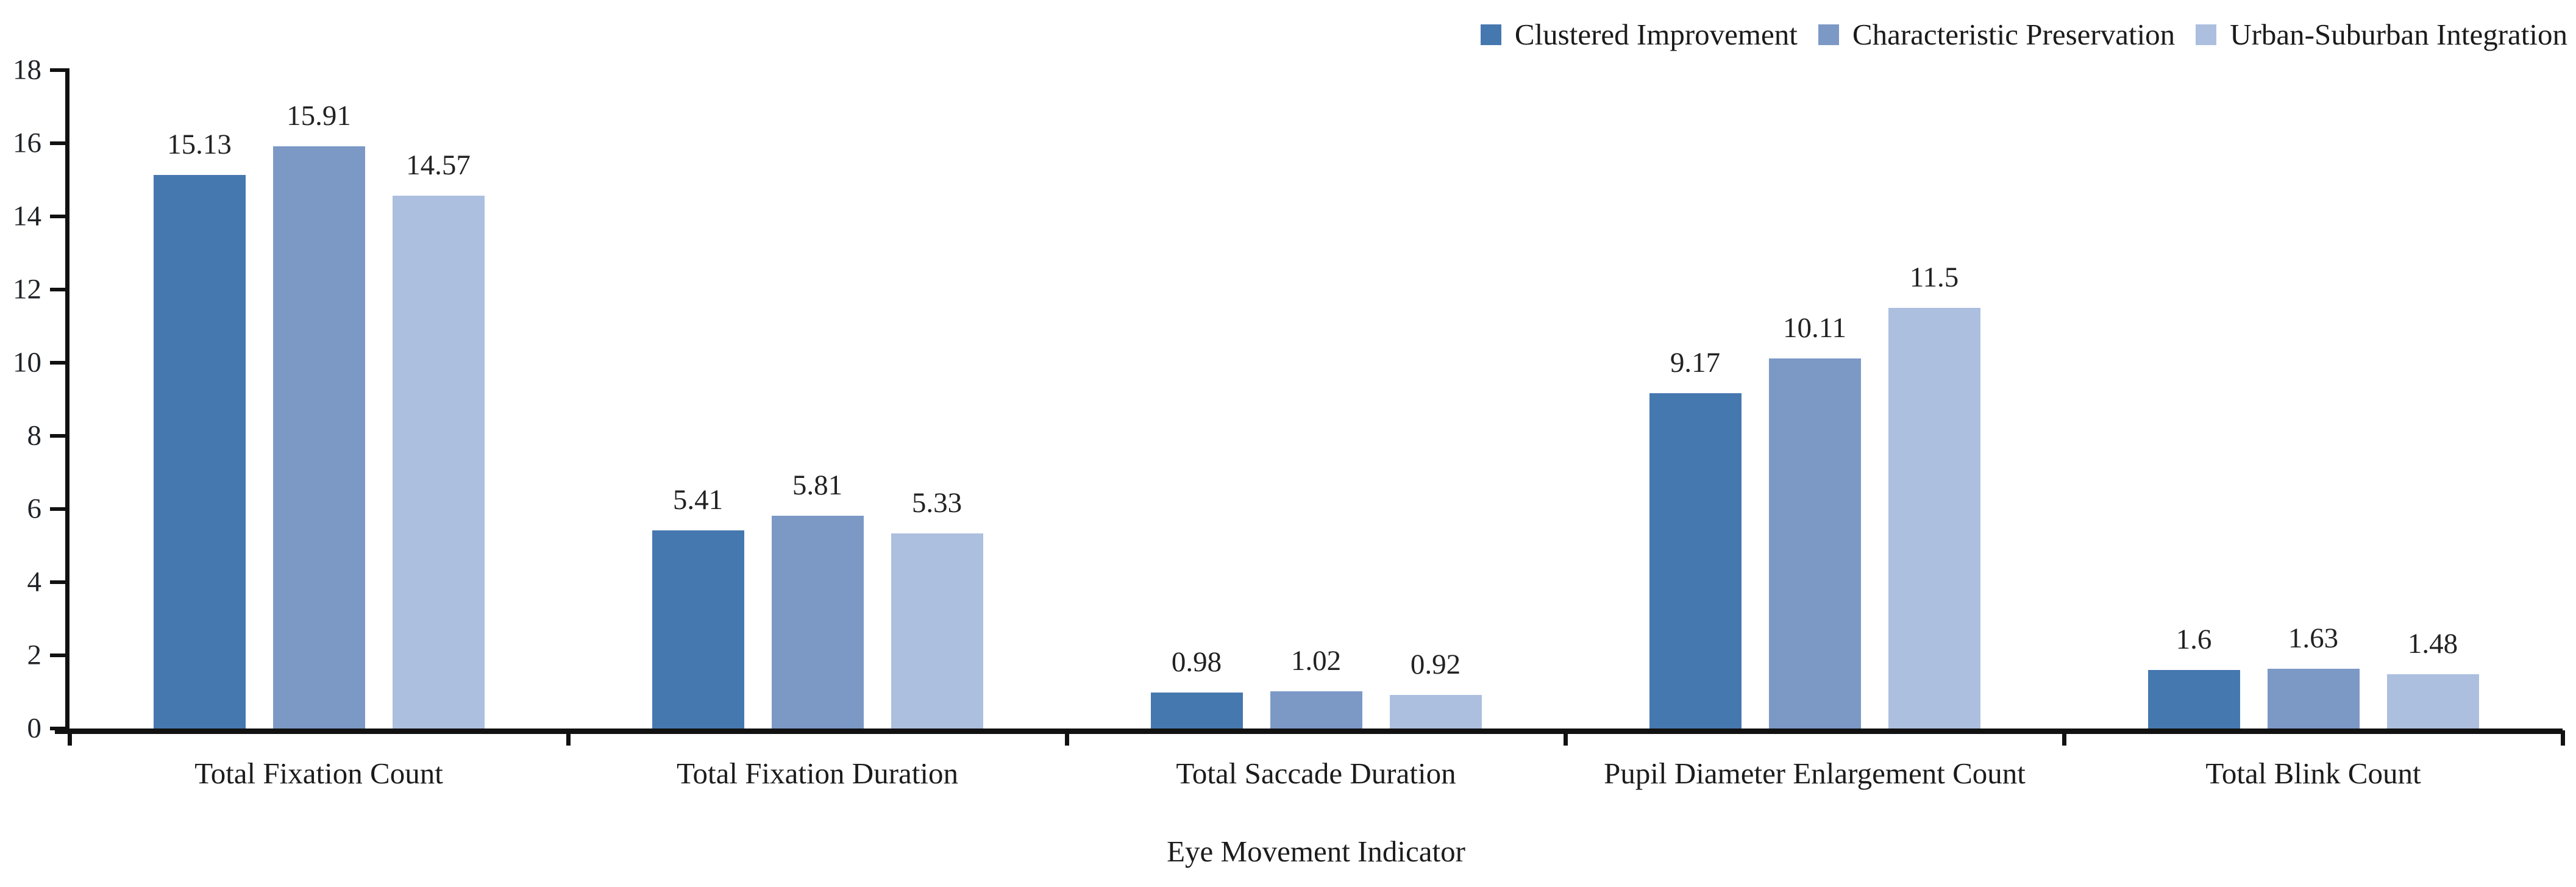  Describe the element at coordinates (1309, 731) in the screenshot. I see `x-axis-line` at that location.